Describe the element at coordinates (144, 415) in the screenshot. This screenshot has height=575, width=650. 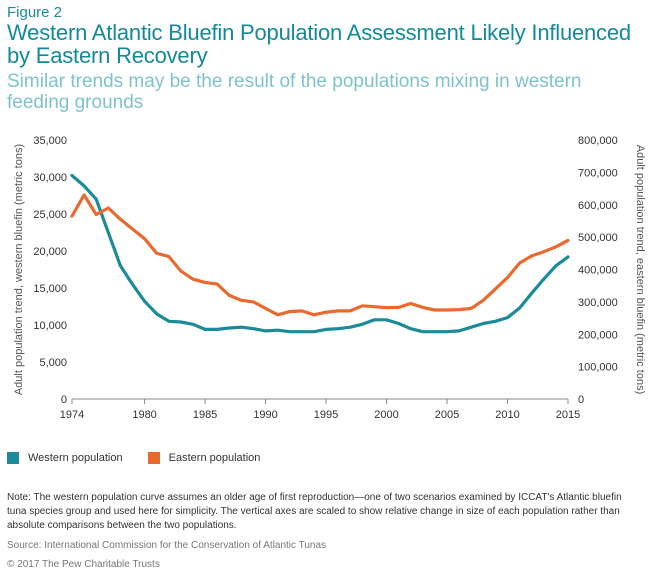
I see `x-tick-label: 1980` at that location.